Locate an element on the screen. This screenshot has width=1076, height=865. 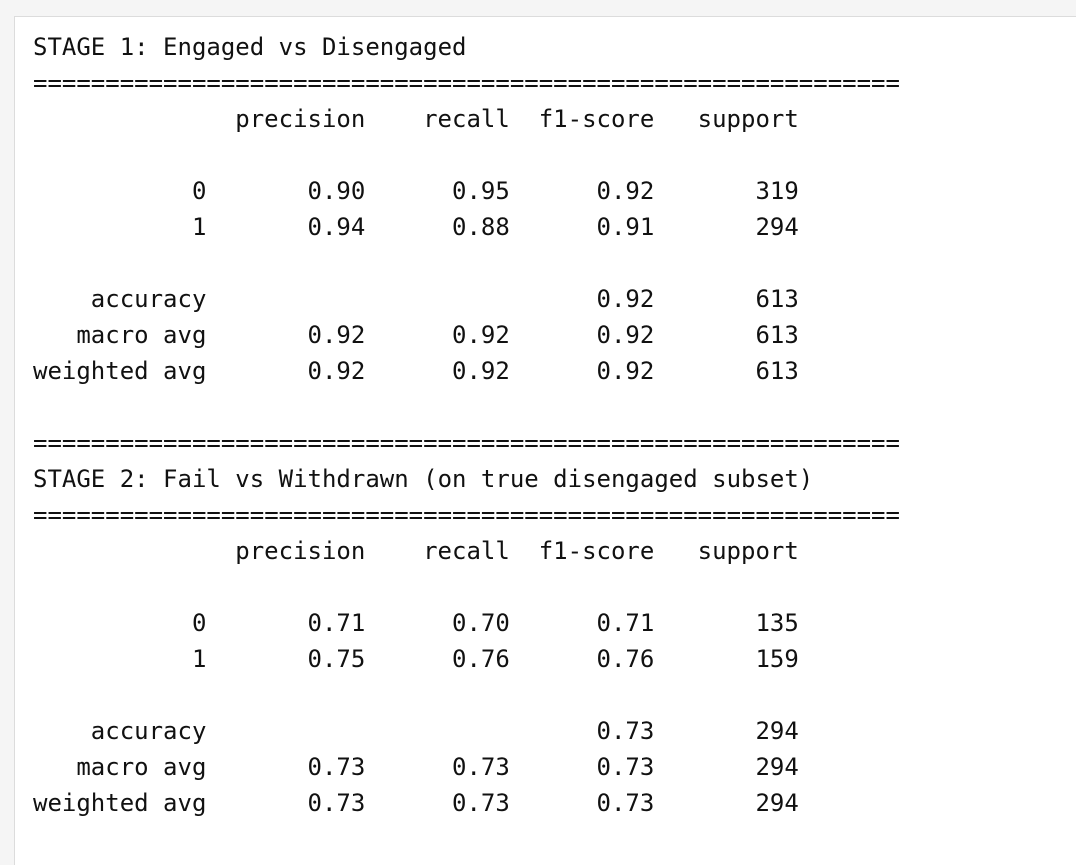
cell: 0.70 is located at coordinates (481, 623).